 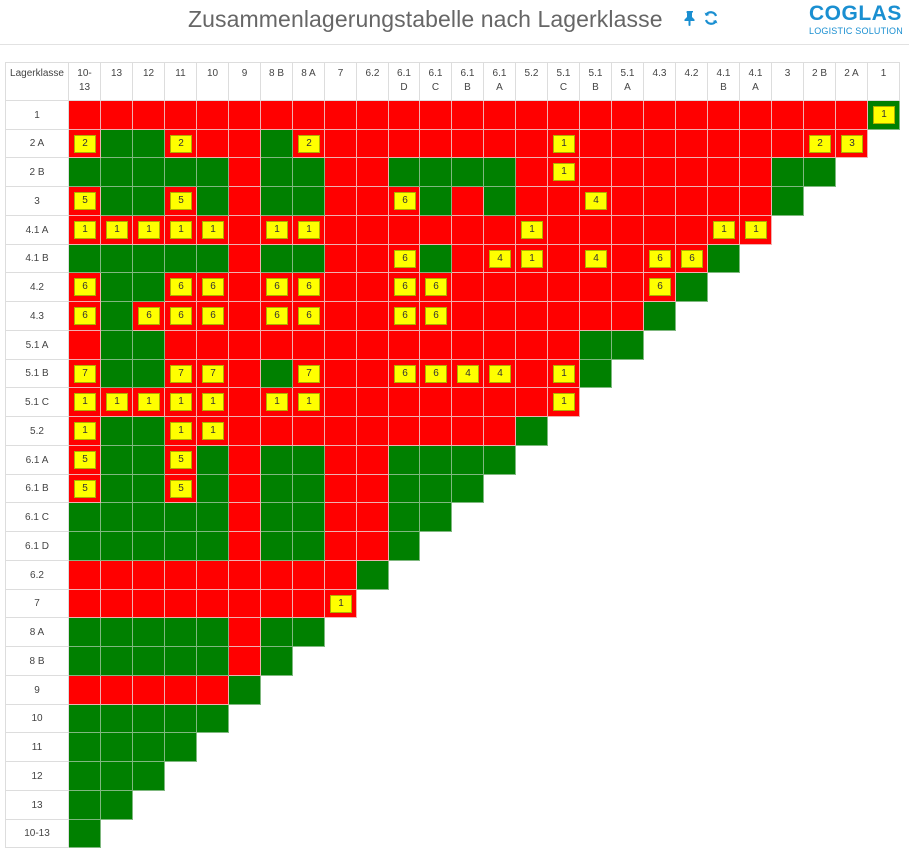 I want to click on note-badge: 7, so click(x=309, y=374).